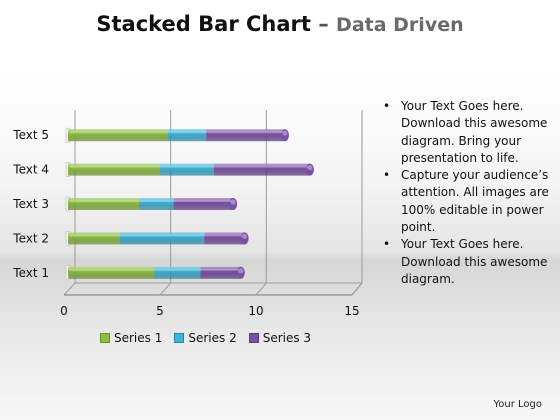 This screenshot has width=560, height=420. I want to click on y-tick-label: Text 1, so click(30, 273).